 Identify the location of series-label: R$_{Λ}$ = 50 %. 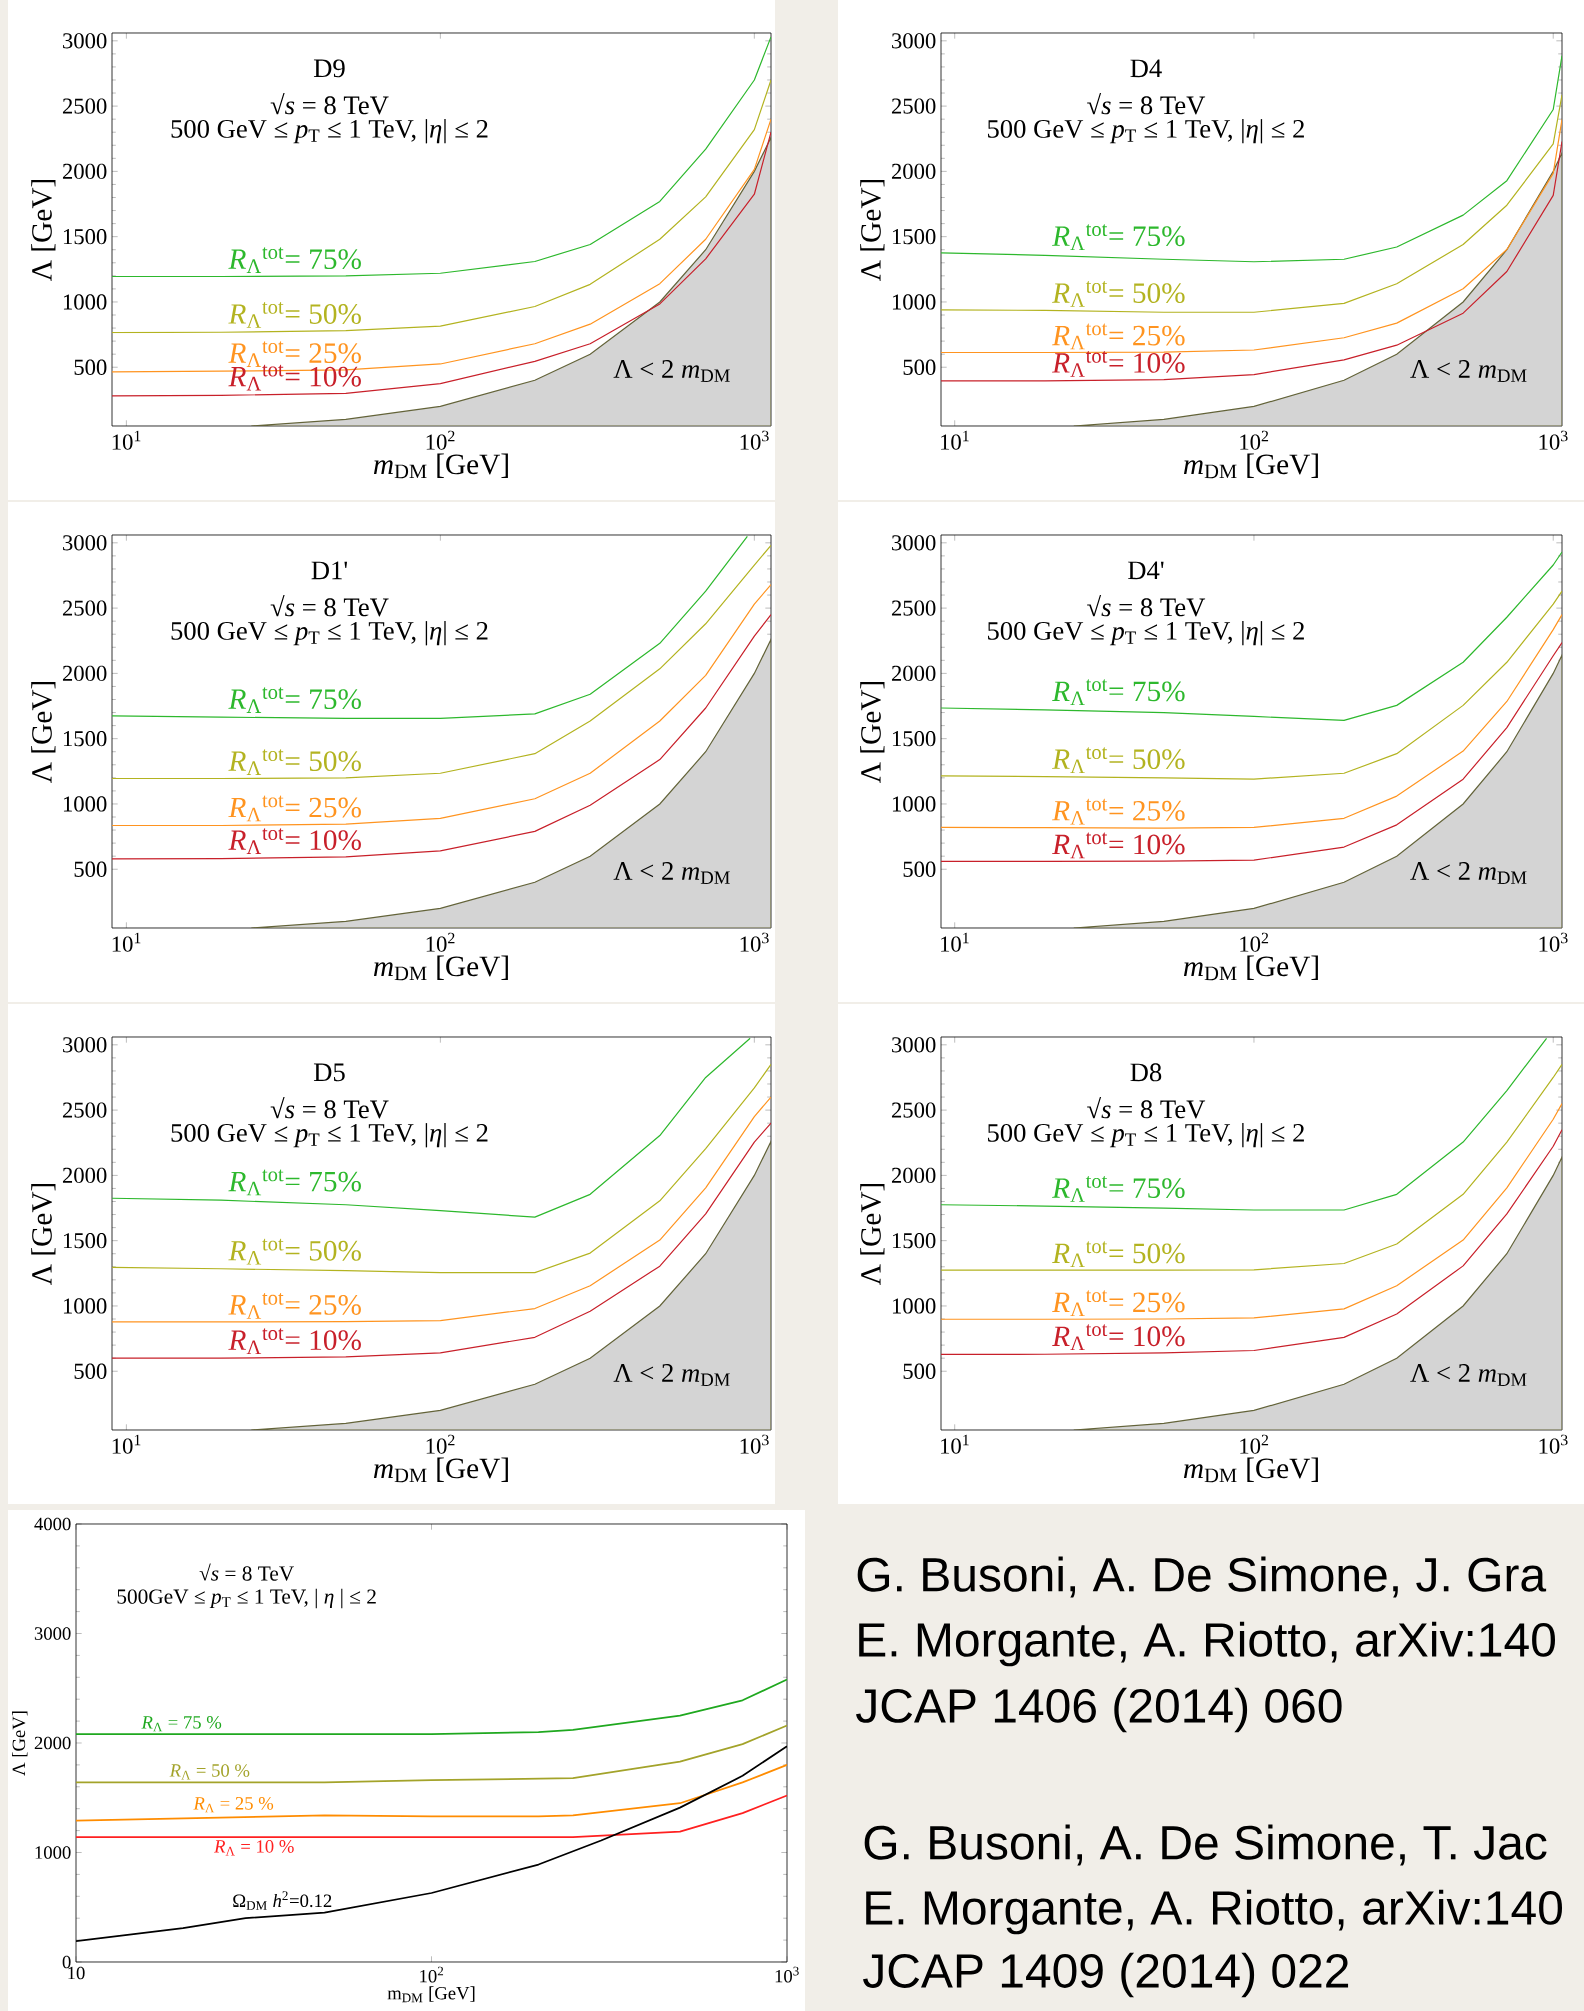
(209, 1772).